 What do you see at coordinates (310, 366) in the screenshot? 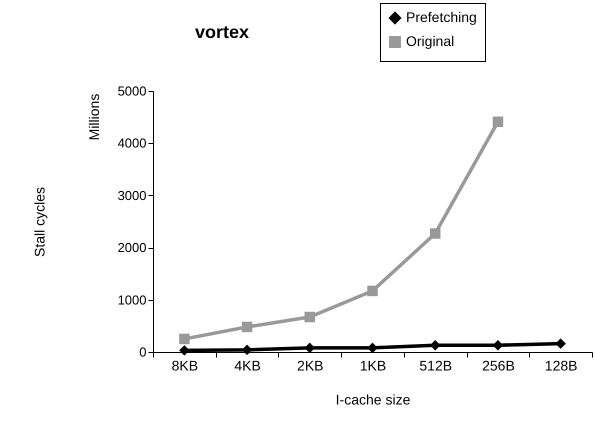
I see `x-tick-label: 2KB` at bounding box center [310, 366].